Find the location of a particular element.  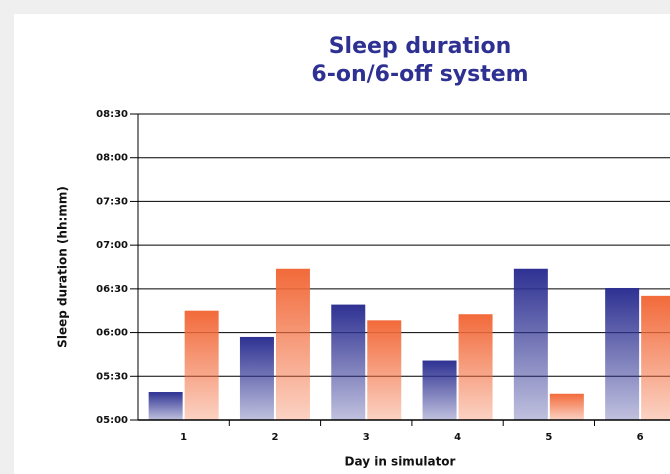

x-tick-label: 5 is located at coordinates (548, 437).